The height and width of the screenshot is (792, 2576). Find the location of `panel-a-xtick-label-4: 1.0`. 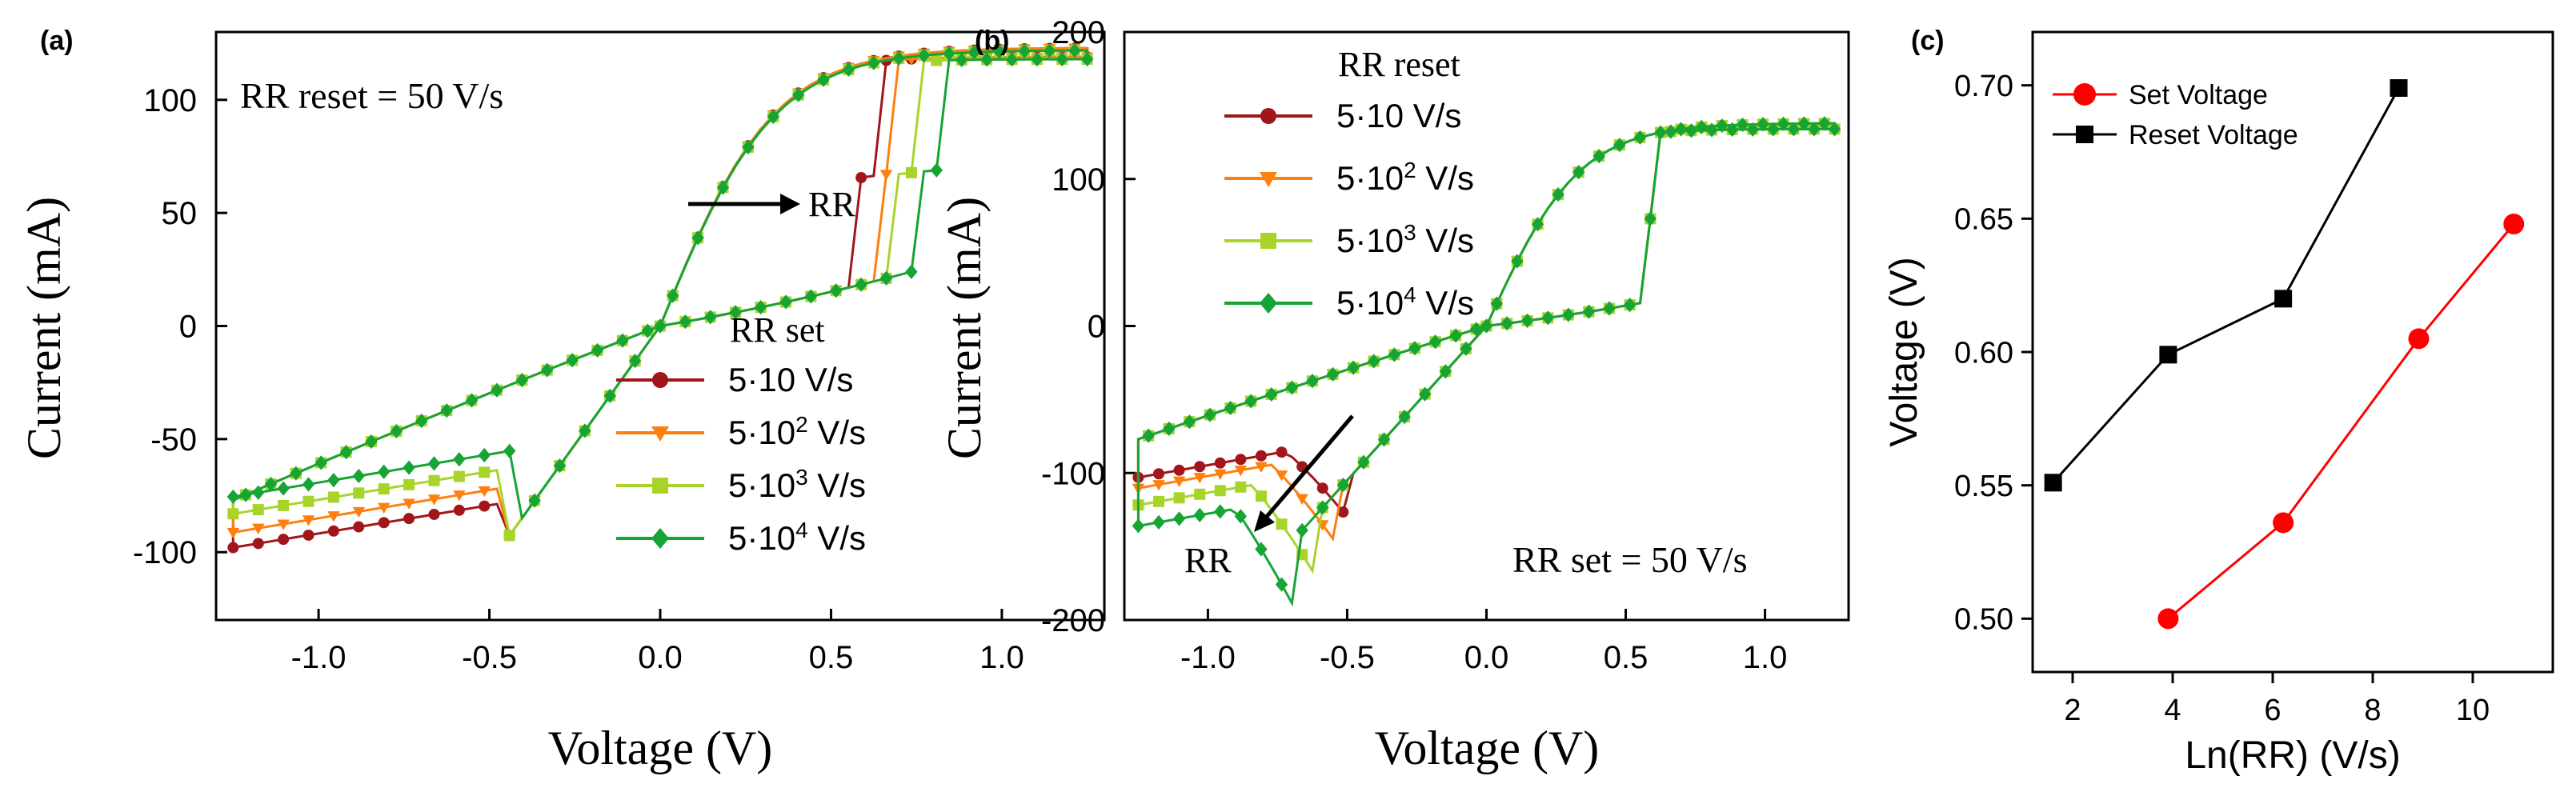

panel-a-xtick-label-4: 1.0 is located at coordinates (1002, 657).